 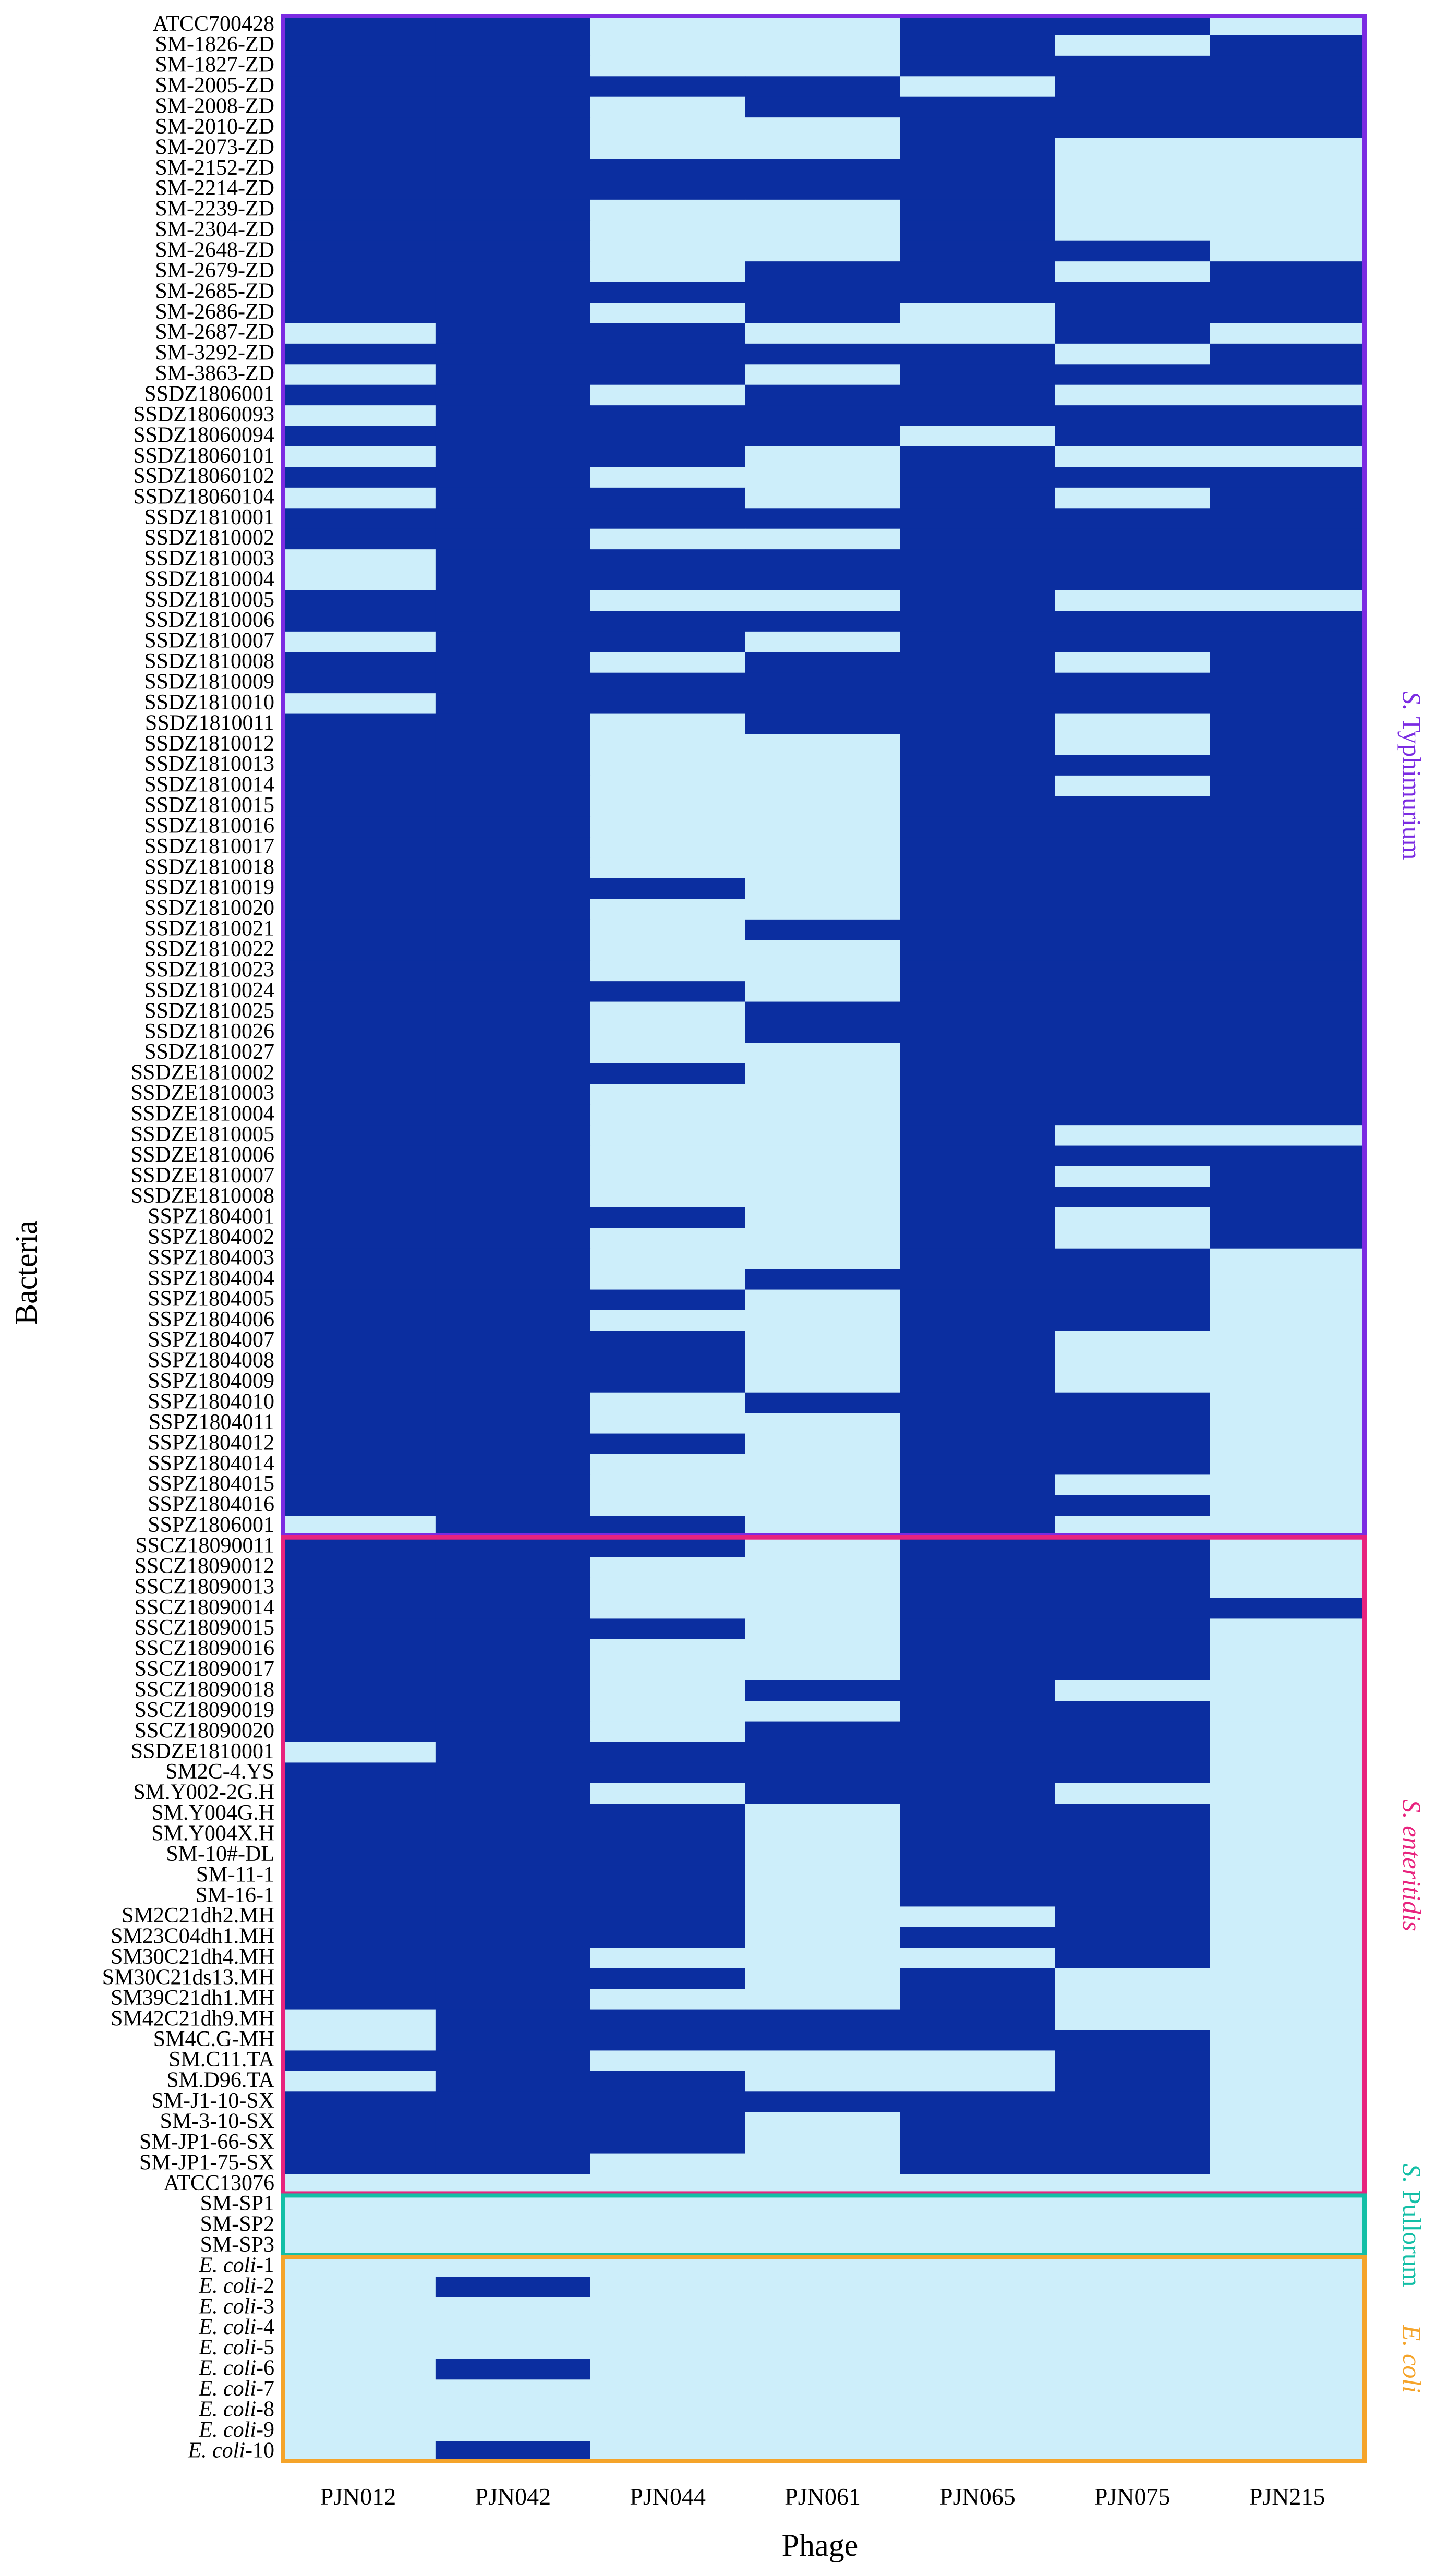 What do you see at coordinates (215, 86) in the screenshot?
I see `row-label: SM-2005-ZD` at bounding box center [215, 86].